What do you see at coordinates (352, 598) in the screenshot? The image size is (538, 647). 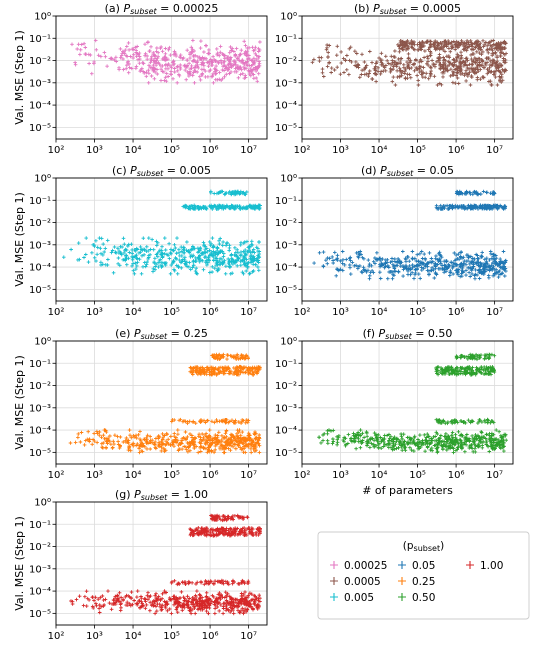 I see `legend-item: 0.005` at bounding box center [352, 598].